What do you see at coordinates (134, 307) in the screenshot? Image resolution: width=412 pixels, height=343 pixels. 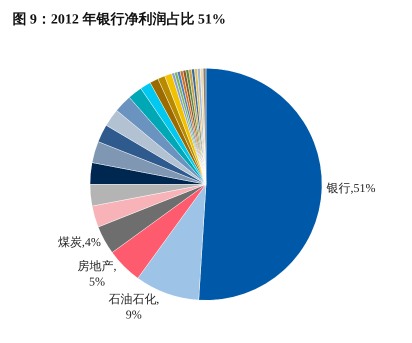 I see `slice-label: 石油石化, 9%` at bounding box center [134, 307].